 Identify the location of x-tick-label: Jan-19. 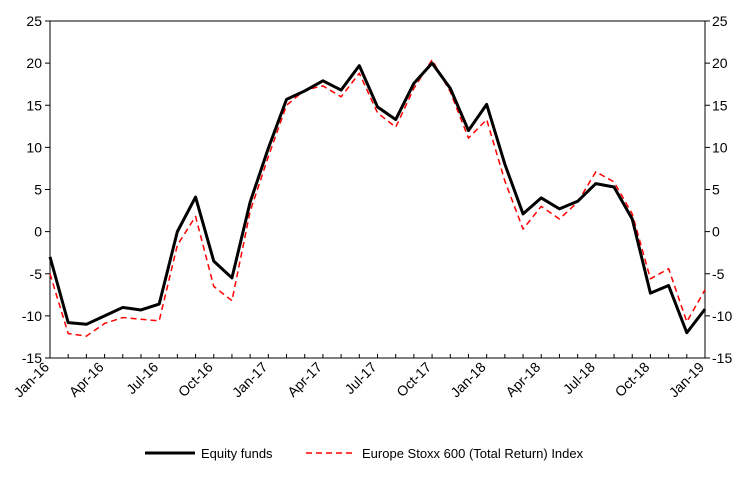
(687, 380).